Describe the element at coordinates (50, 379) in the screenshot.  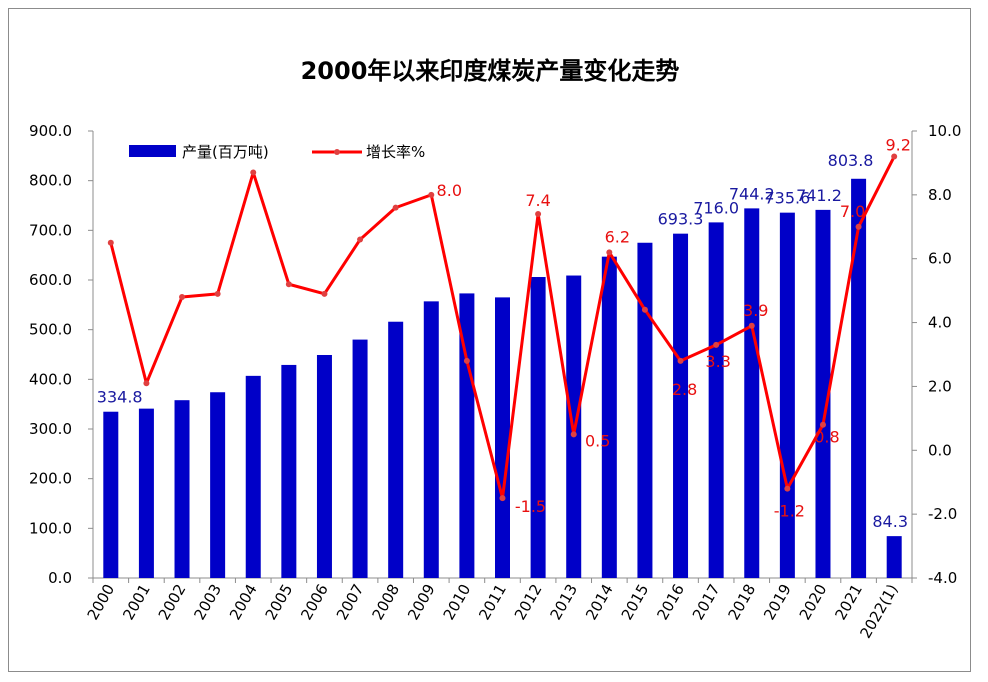
I see `left-tick-label: 400.0` at that location.